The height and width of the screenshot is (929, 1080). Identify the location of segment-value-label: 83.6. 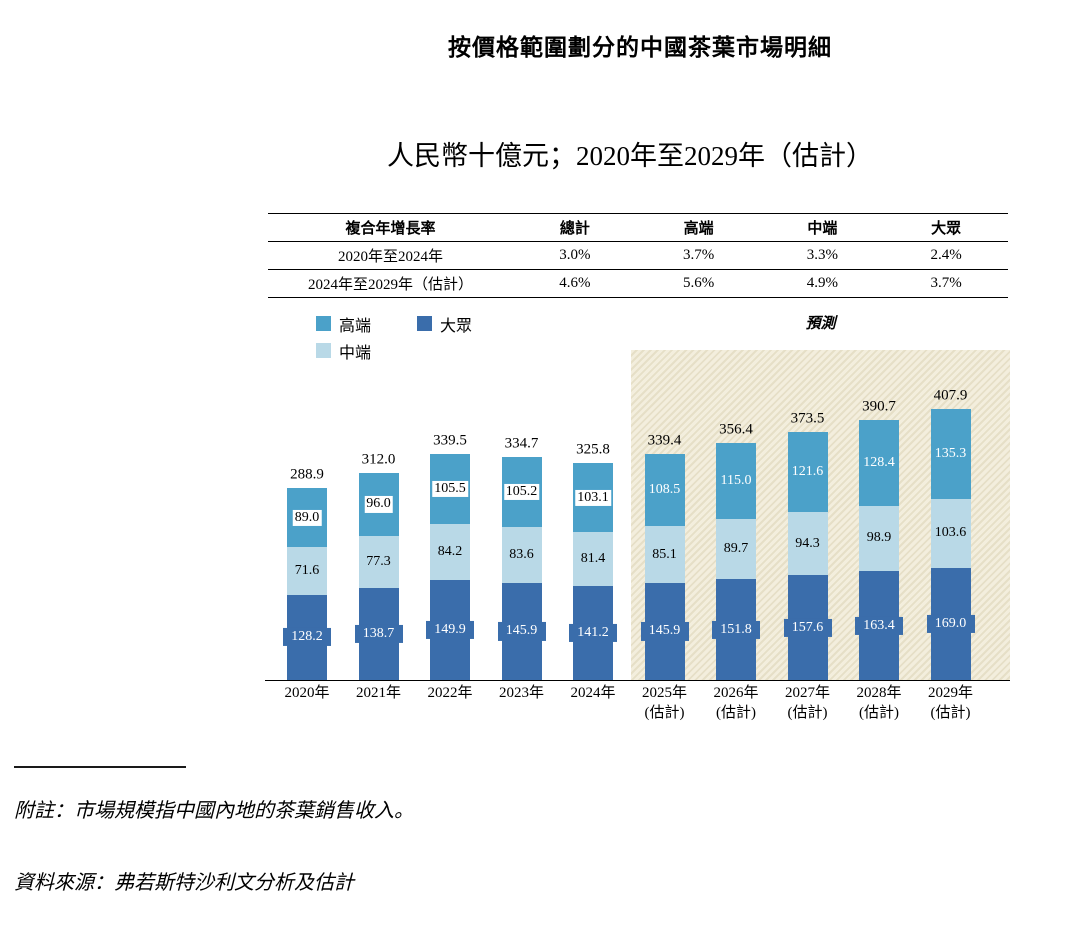
(521, 555).